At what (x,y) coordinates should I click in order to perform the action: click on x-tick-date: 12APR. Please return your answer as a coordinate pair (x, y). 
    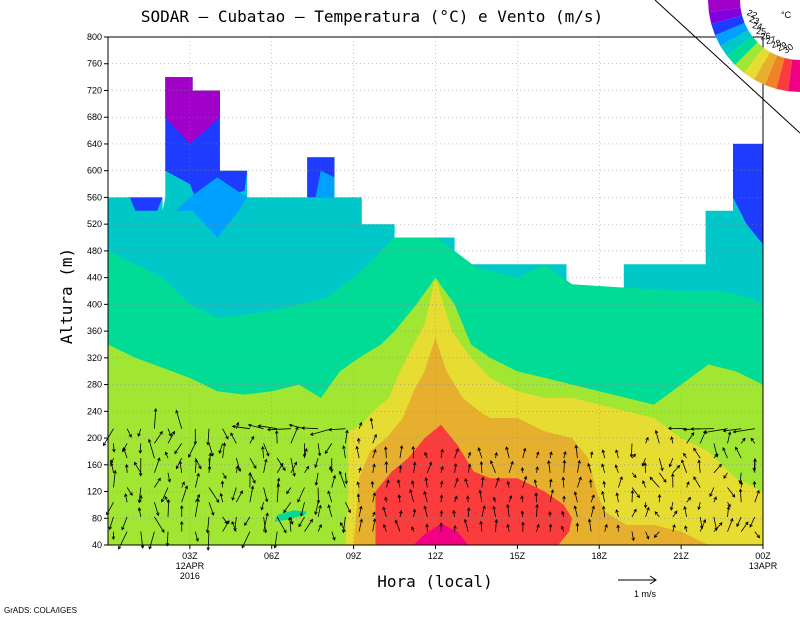
    Looking at the image, I should click on (190, 566).